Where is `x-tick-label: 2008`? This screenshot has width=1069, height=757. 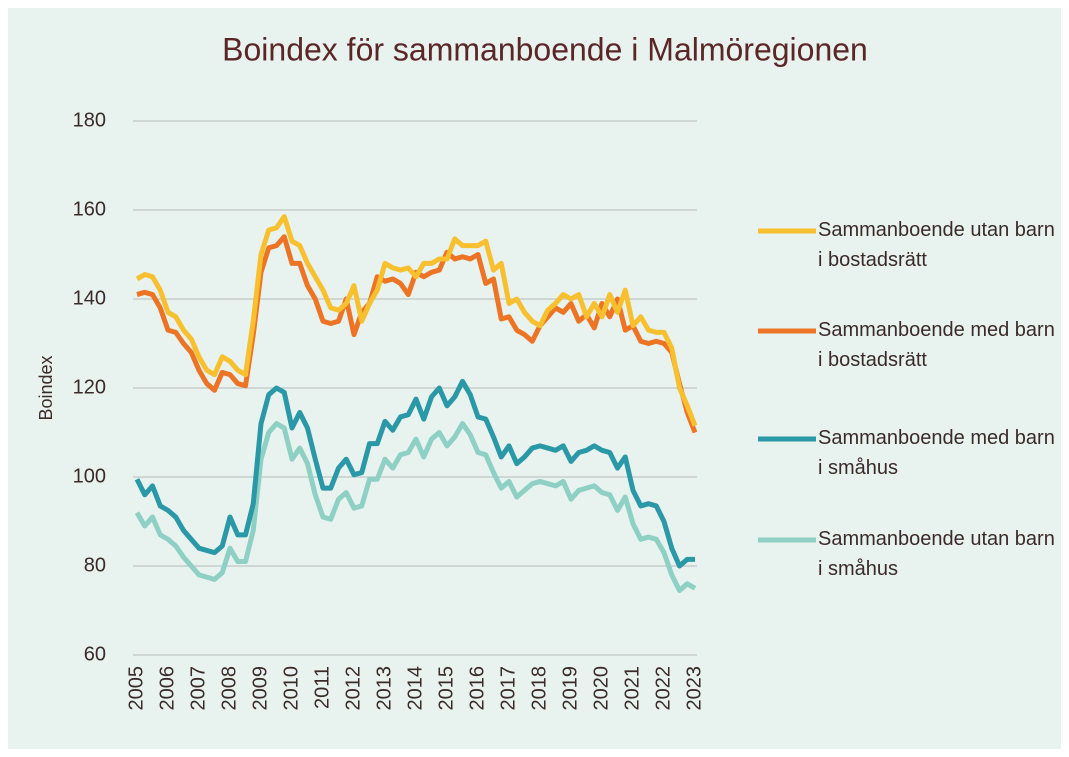
x-tick-label: 2008 is located at coordinates (229, 688).